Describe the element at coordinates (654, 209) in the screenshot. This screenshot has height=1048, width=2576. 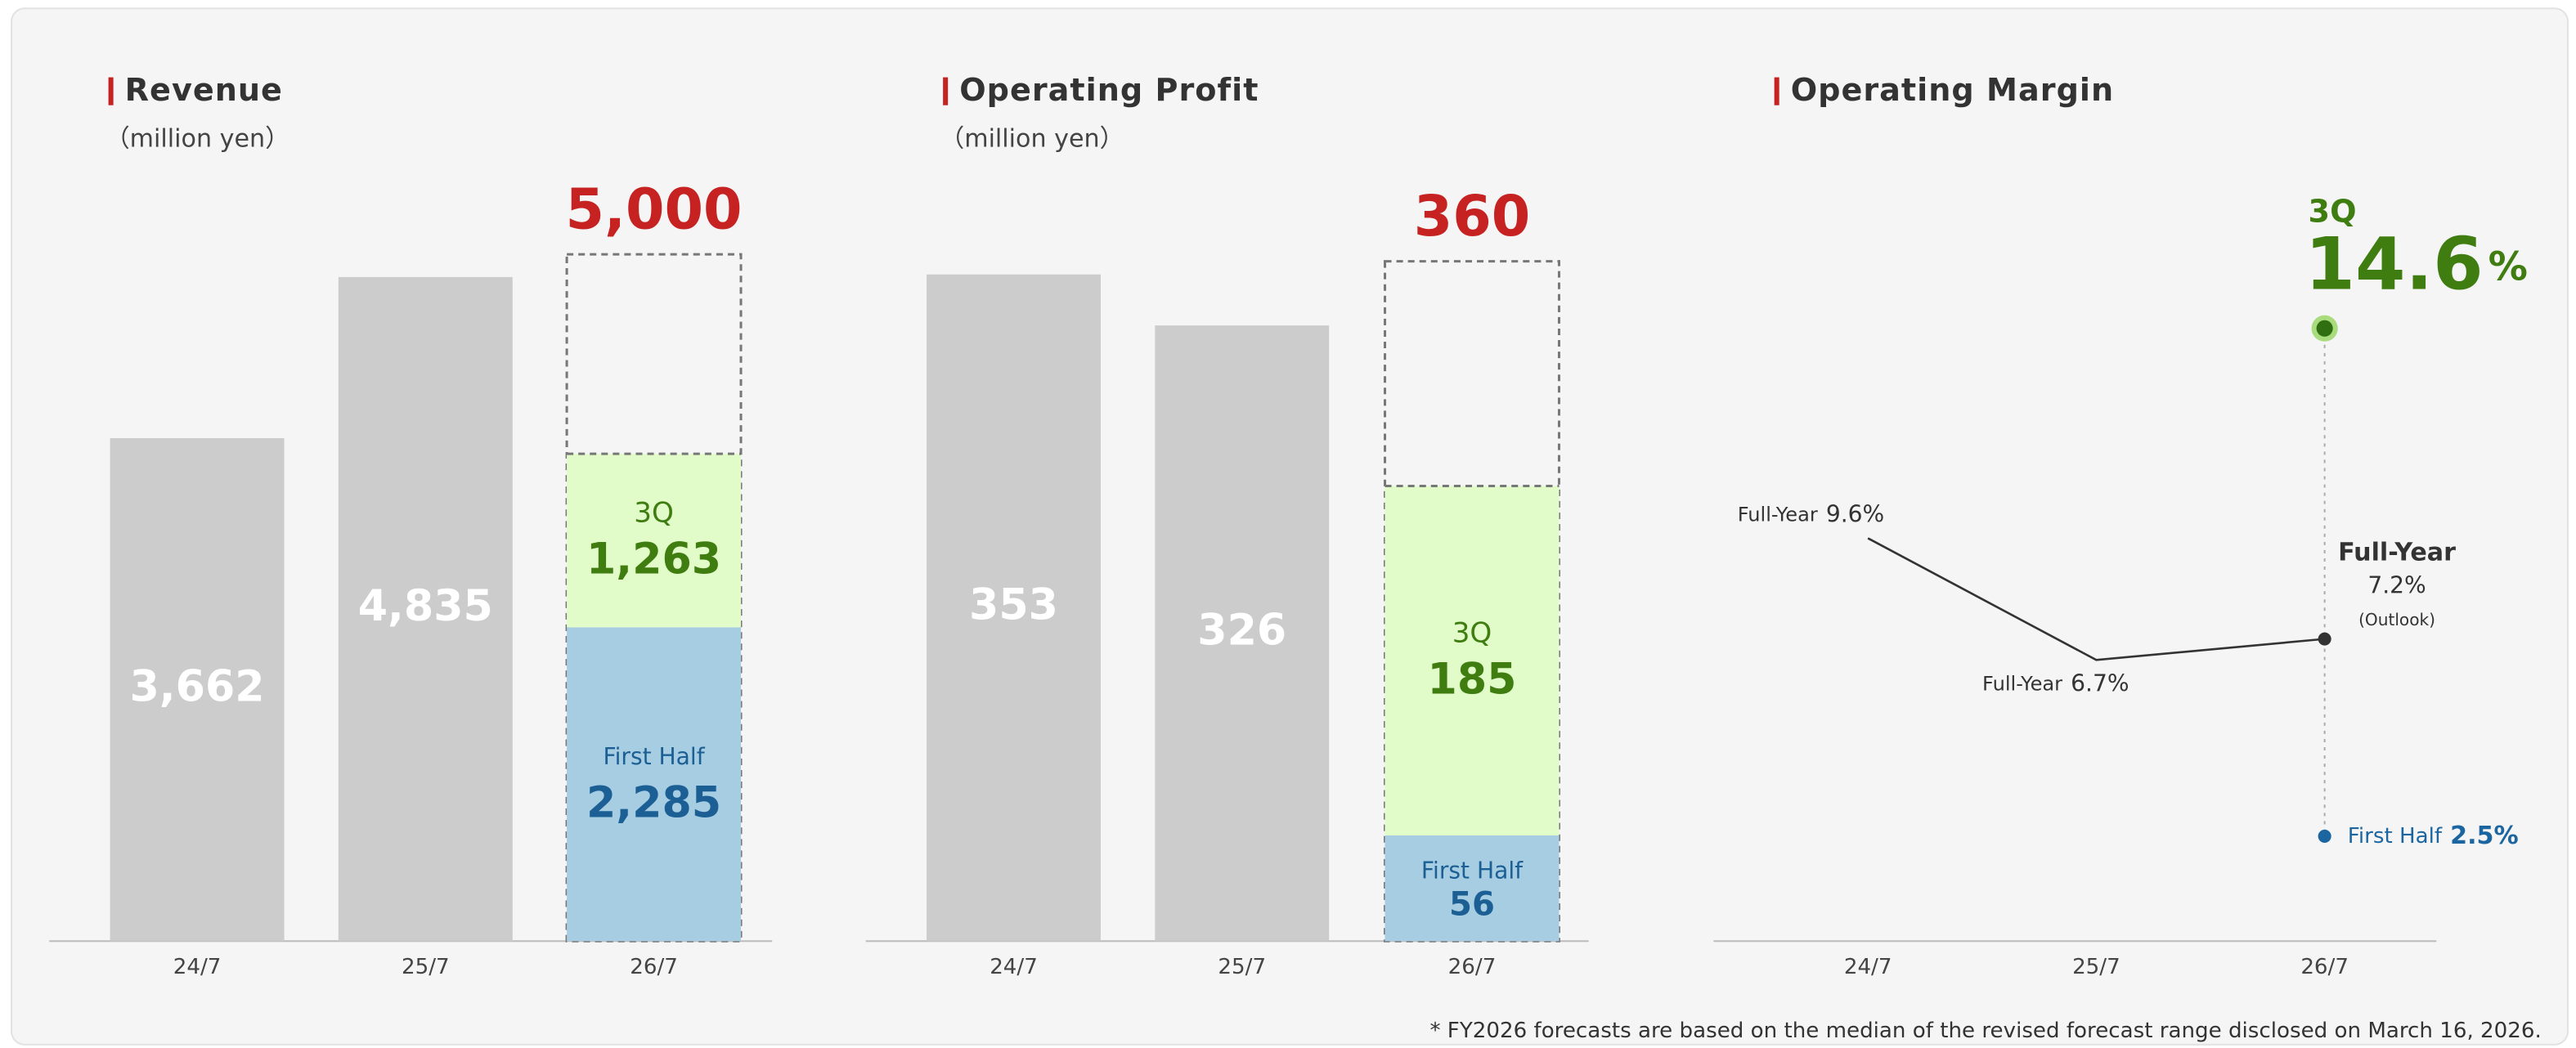
I see `forecast-label: 5,000` at that location.